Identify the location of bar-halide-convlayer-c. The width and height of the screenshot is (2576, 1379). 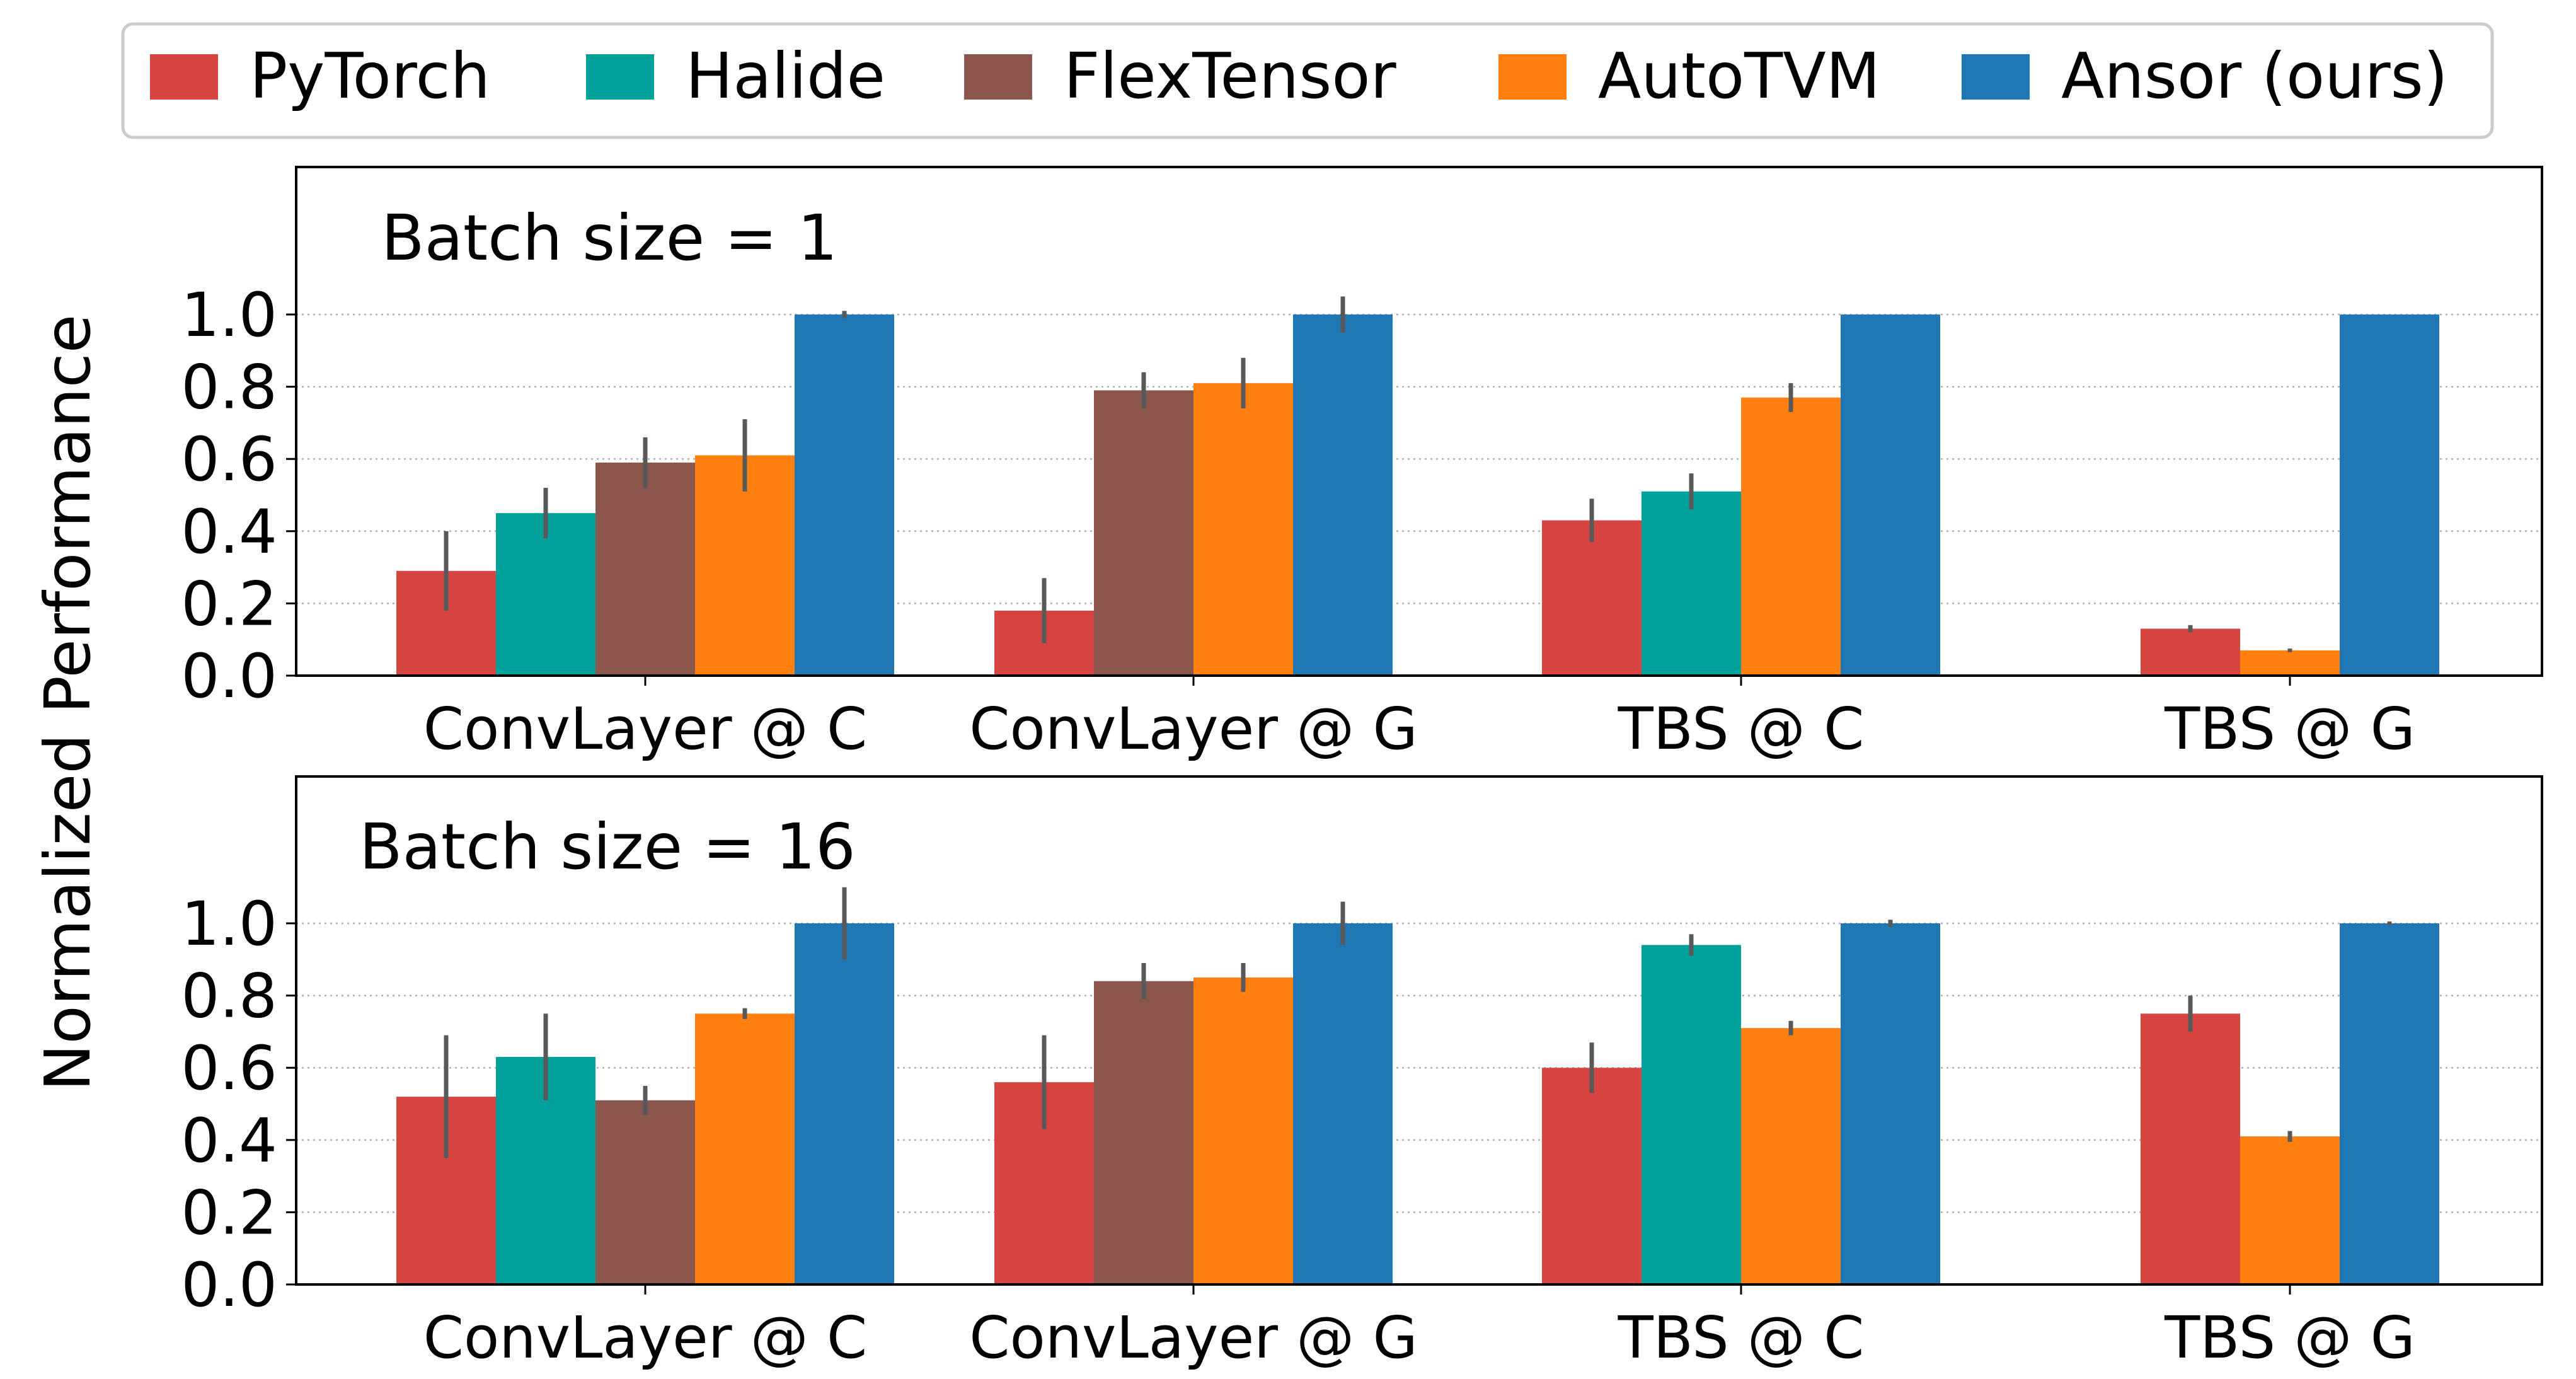
(545, 594).